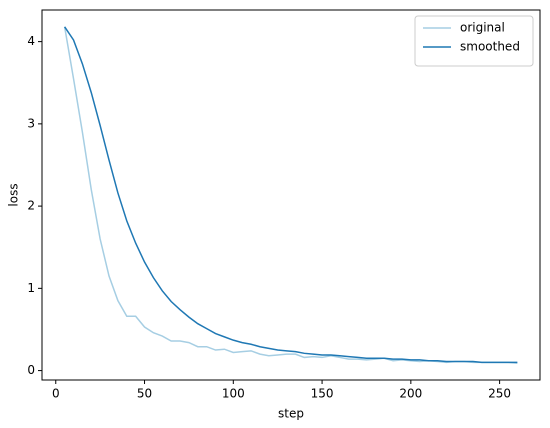 The width and height of the screenshot is (550, 428). Describe the element at coordinates (322, 394) in the screenshot. I see `x-tick-label: 150` at that location.